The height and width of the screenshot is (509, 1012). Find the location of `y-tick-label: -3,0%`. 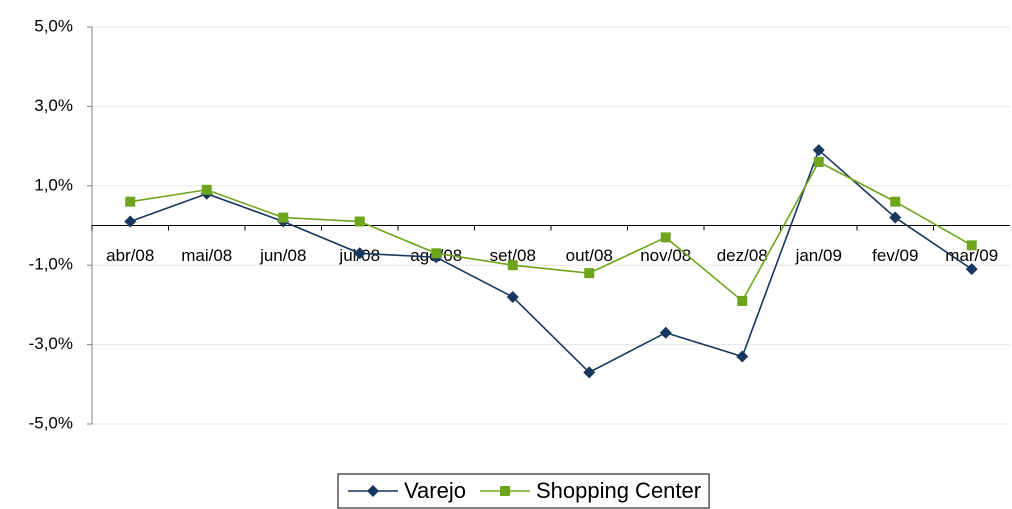

y-tick-label: -3,0% is located at coordinates (51, 343).